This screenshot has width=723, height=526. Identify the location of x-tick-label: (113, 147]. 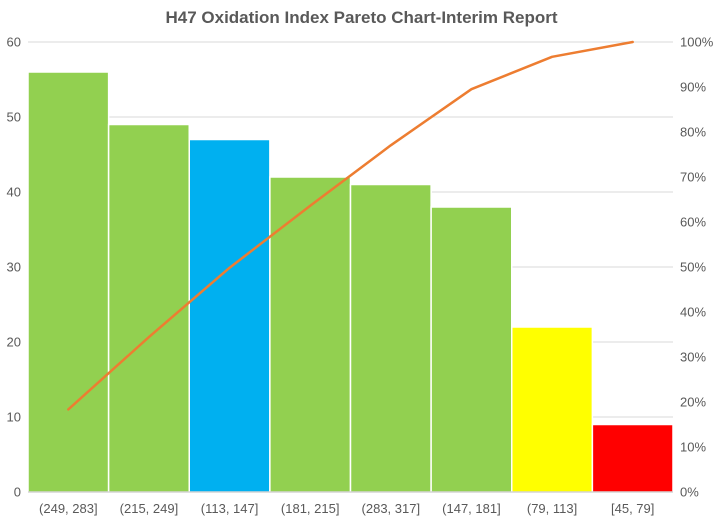
(230, 508).